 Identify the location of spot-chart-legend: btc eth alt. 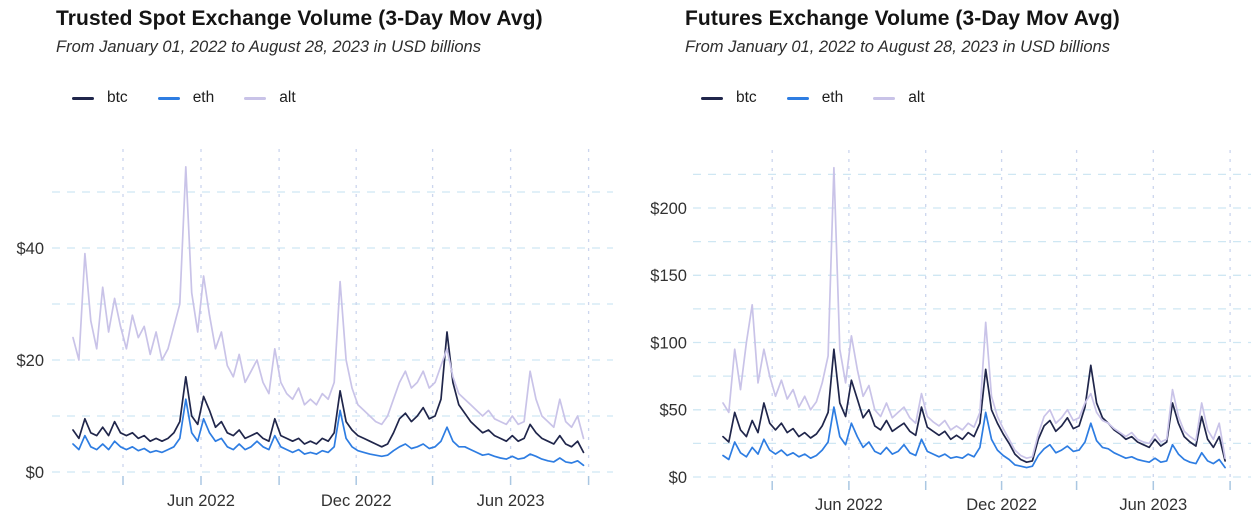
(184, 98).